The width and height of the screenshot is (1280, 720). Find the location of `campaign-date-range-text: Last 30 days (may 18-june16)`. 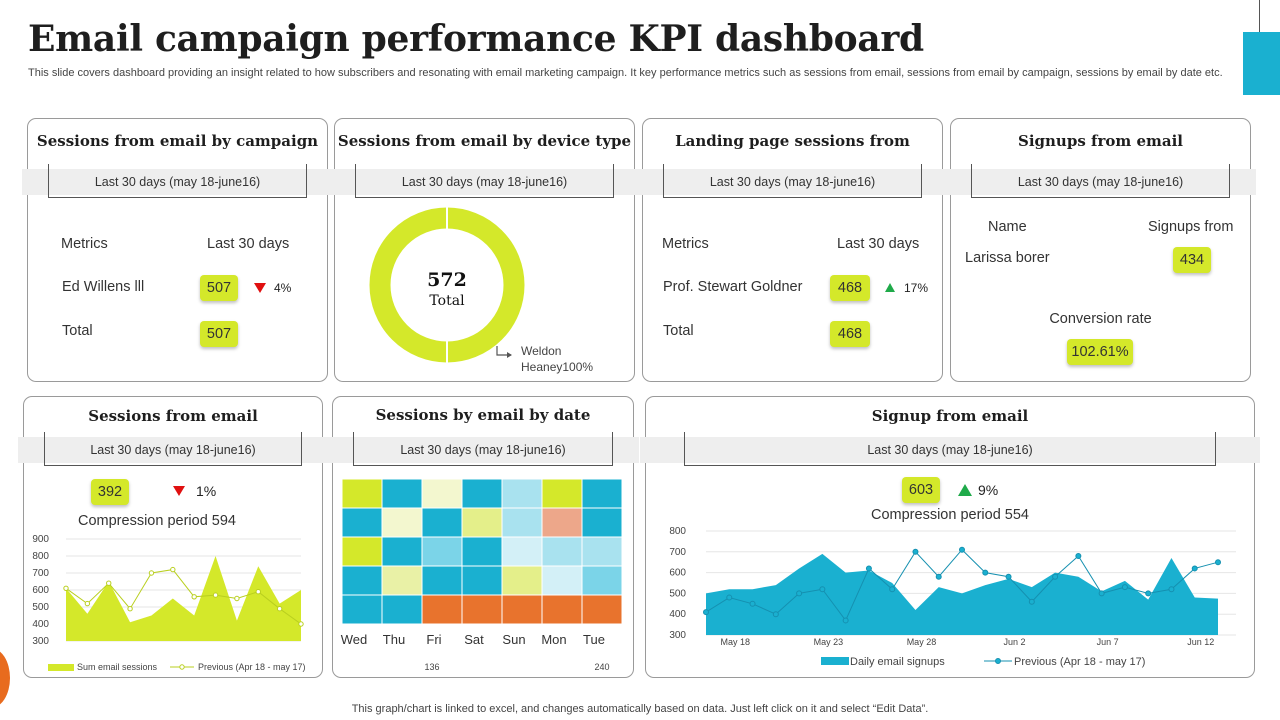

campaign-date-range-text: Last 30 days (may 18-june16) is located at coordinates (177, 182).